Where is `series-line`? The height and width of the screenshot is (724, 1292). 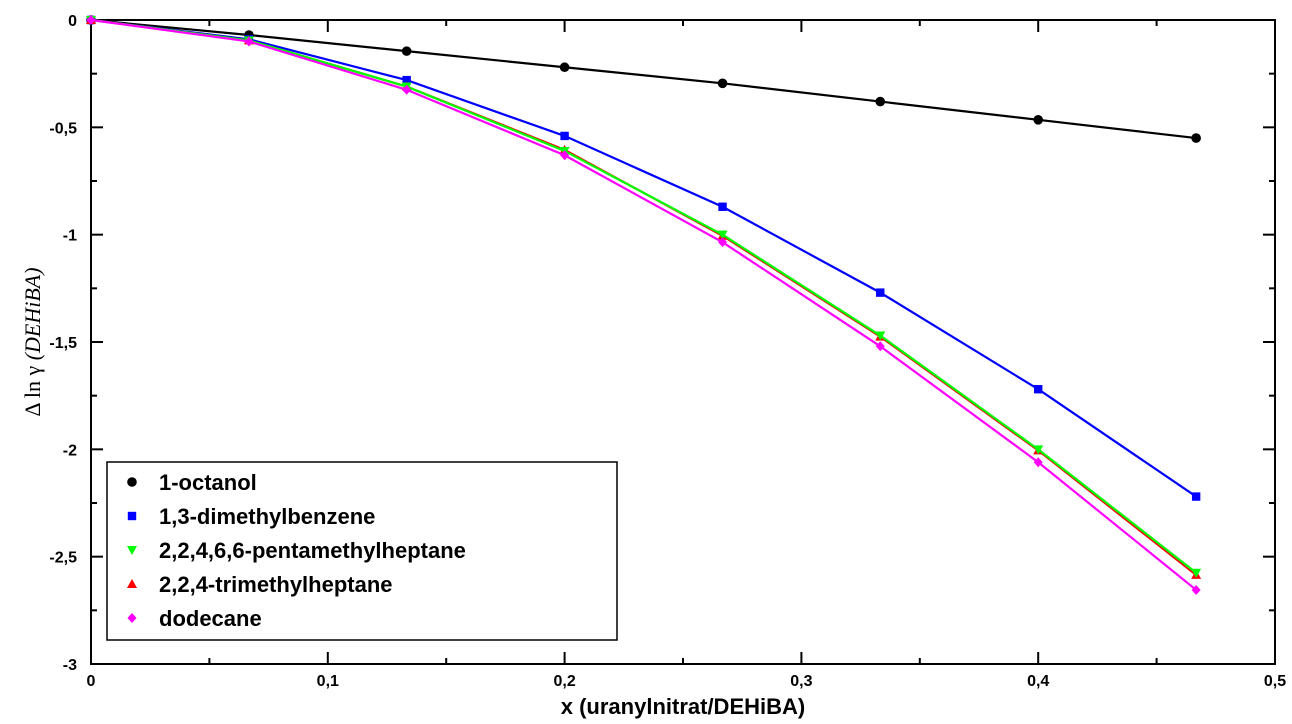
series-line is located at coordinates (643, 79).